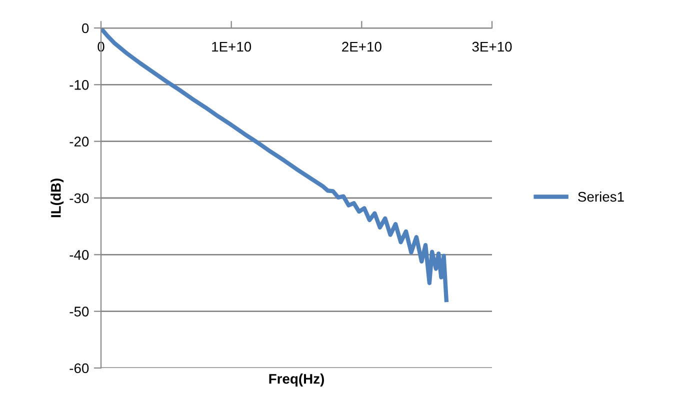 The width and height of the screenshot is (683, 403). I want to click on y-tick-label: -60, so click(79, 368).